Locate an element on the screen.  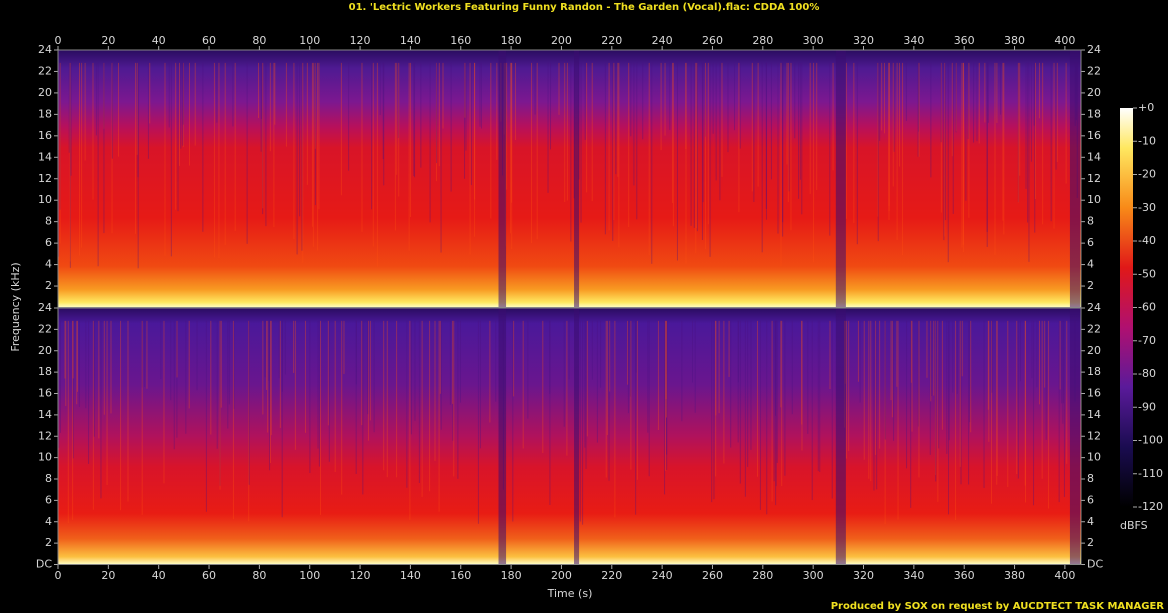
colorbar-tick-label: -20 is located at coordinates (1147, 174).